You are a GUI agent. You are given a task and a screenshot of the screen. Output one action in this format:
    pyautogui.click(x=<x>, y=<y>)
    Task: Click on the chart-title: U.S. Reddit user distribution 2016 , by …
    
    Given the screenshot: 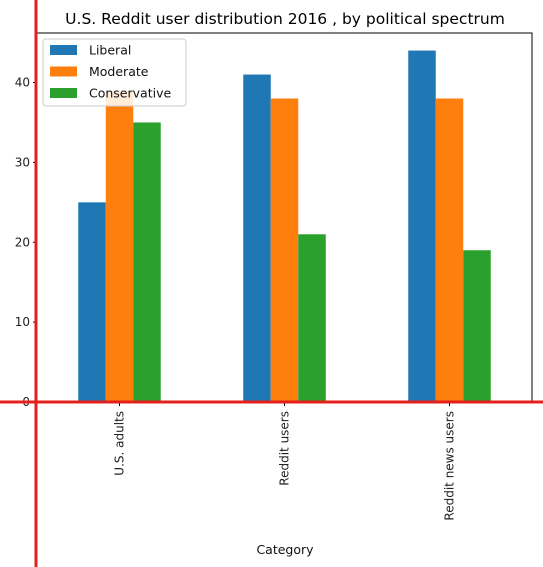 What is the action you would take?
    pyautogui.click(x=285, y=19)
    